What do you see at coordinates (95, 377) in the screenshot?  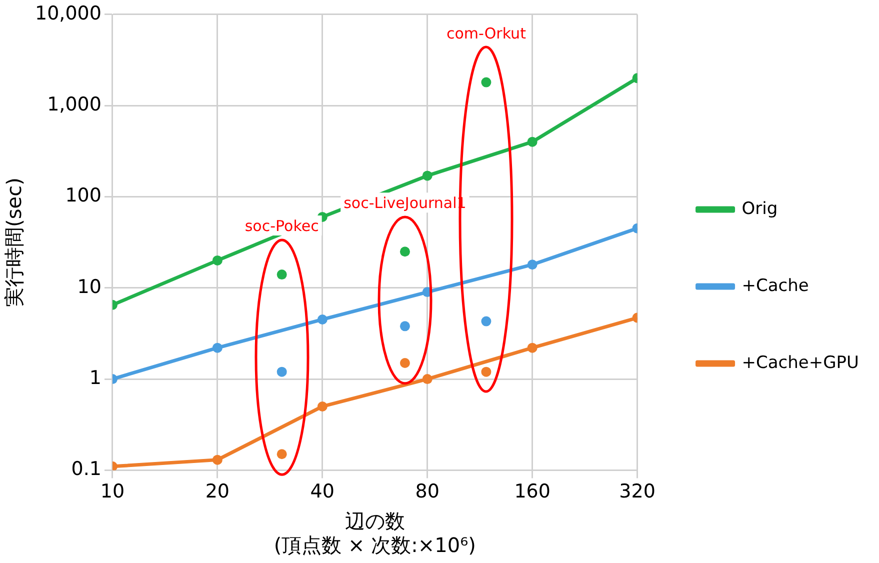 I see `y-tick-label: 1` at bounding box center [95, 377].